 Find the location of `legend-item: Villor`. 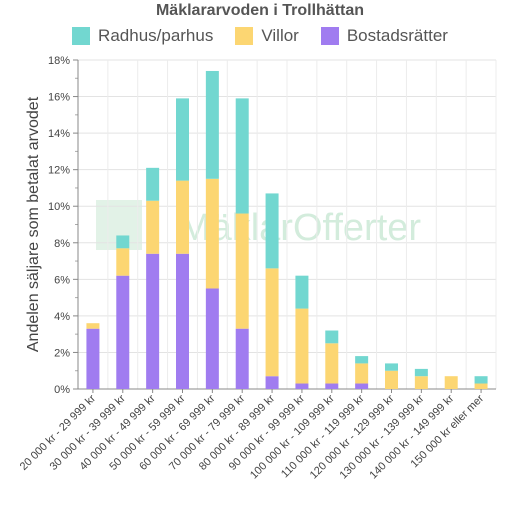

legend-item: Villor is located at coordinates (267, 36).